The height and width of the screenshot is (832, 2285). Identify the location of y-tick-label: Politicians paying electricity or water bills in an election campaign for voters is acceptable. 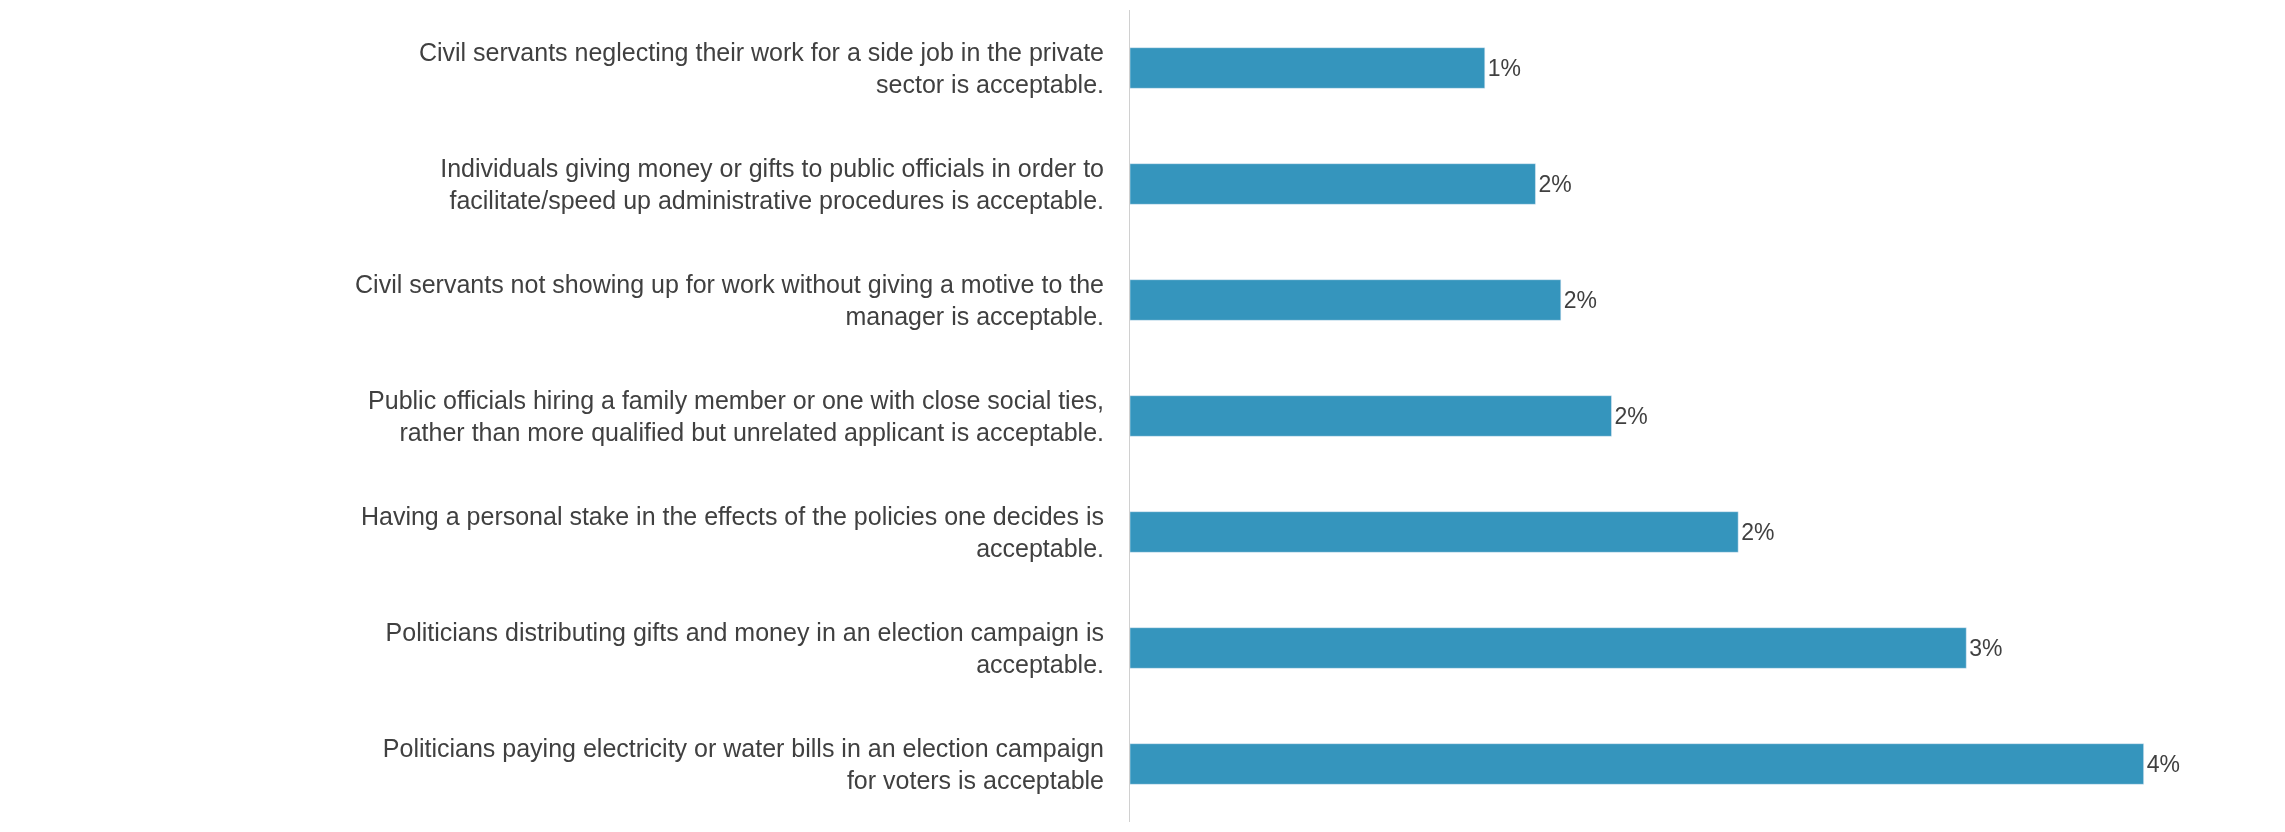
(743, 763).